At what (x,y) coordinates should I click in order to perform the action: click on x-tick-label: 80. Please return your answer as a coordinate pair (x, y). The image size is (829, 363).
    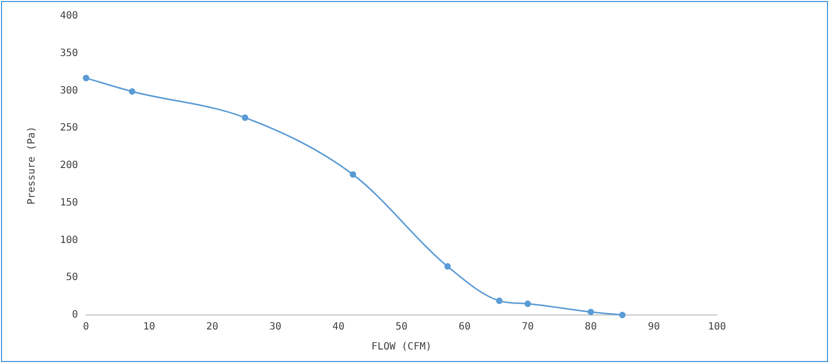
    Looking at the image, I should click on (590, 327).